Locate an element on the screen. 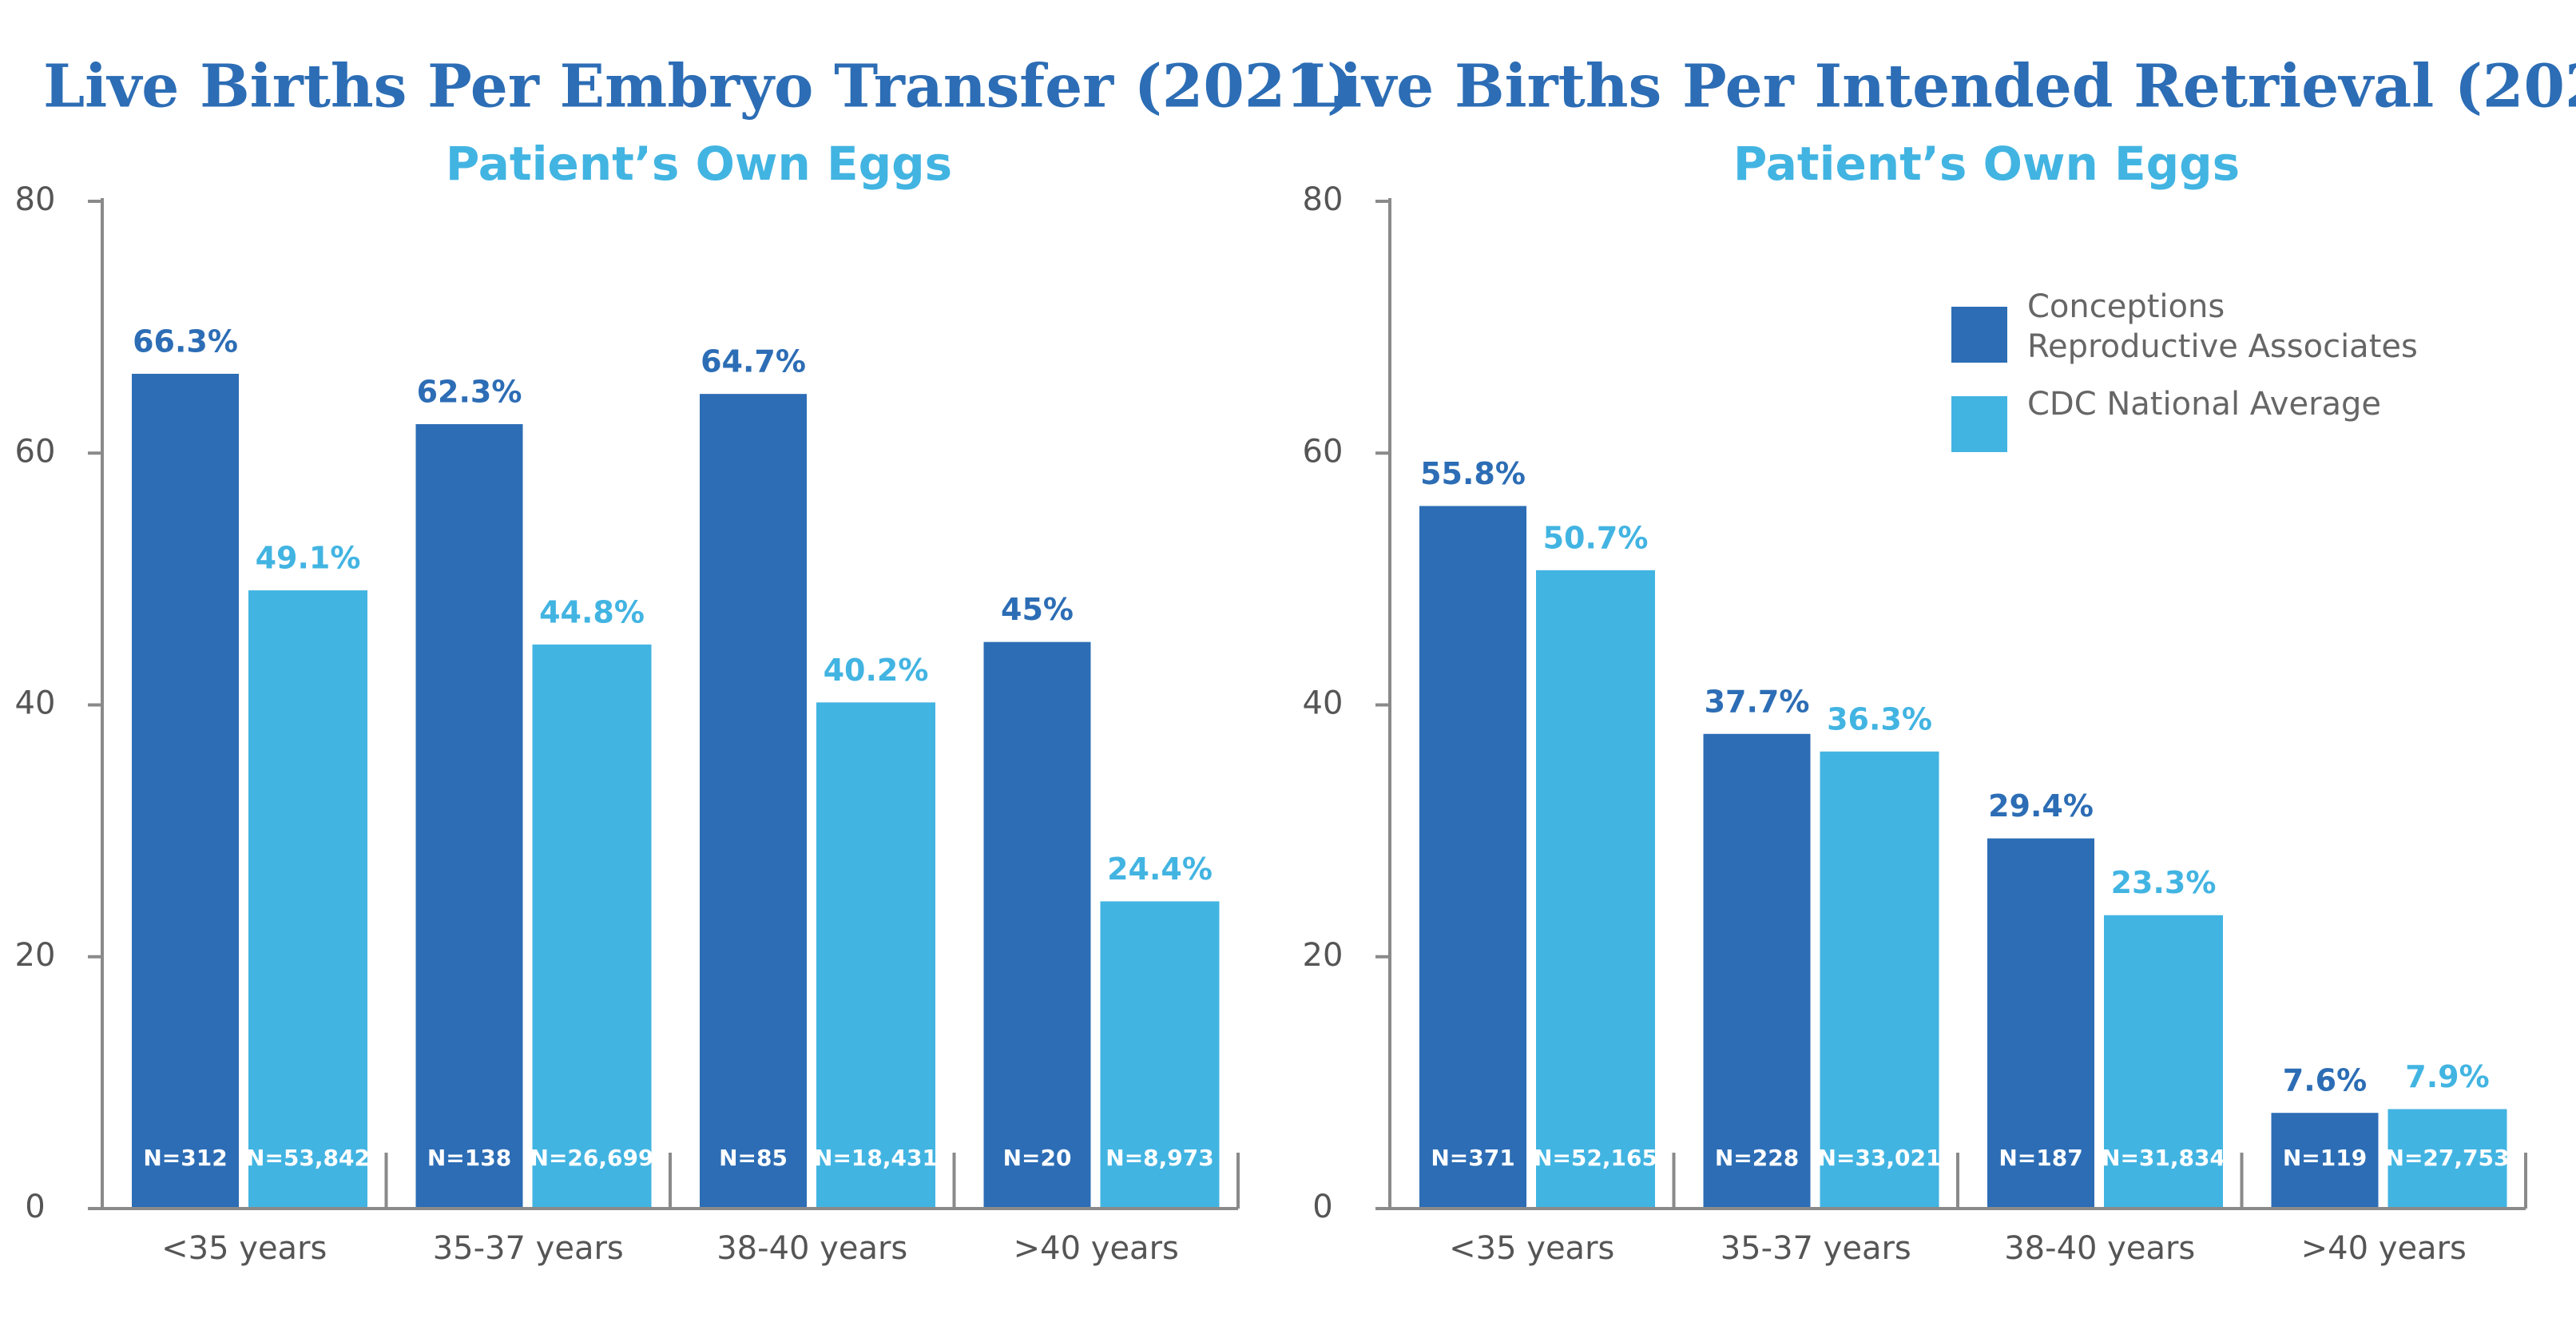 The width and height of the screenshot is (2576, 1318). value-label: 37.7% is located at coordinates (1758, 701).